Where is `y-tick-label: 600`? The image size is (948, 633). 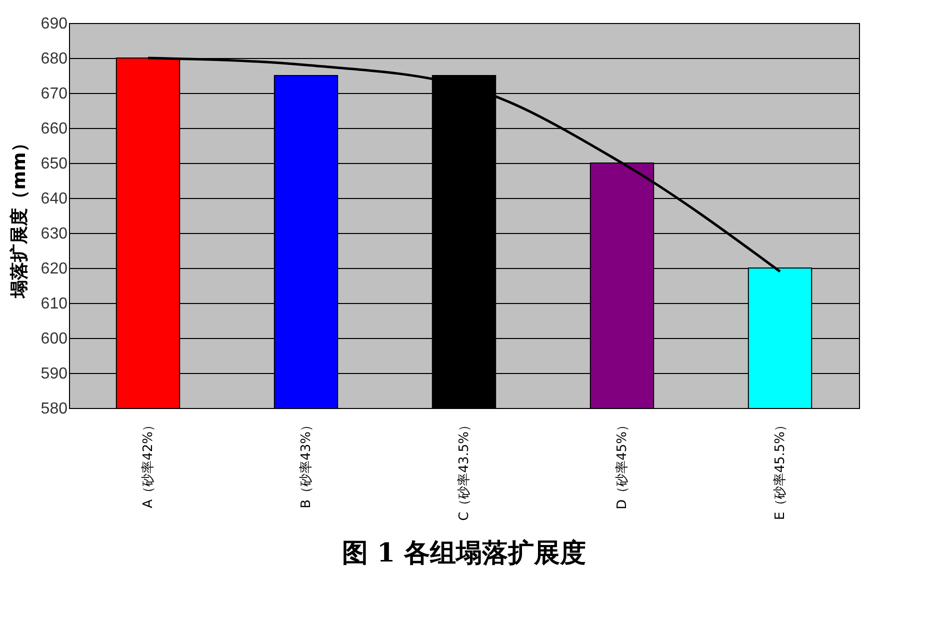 y-tick-label: 600 is located at coordinates (54, 339).